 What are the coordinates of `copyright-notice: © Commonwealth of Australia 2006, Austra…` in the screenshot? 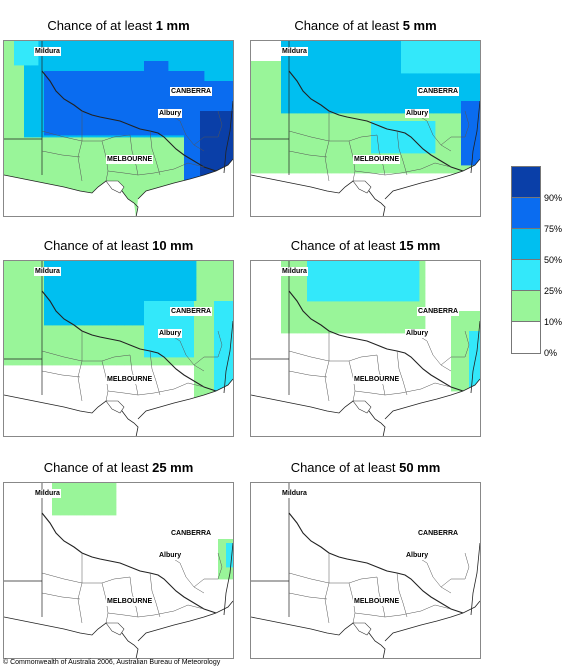 It's located at (112, 662).